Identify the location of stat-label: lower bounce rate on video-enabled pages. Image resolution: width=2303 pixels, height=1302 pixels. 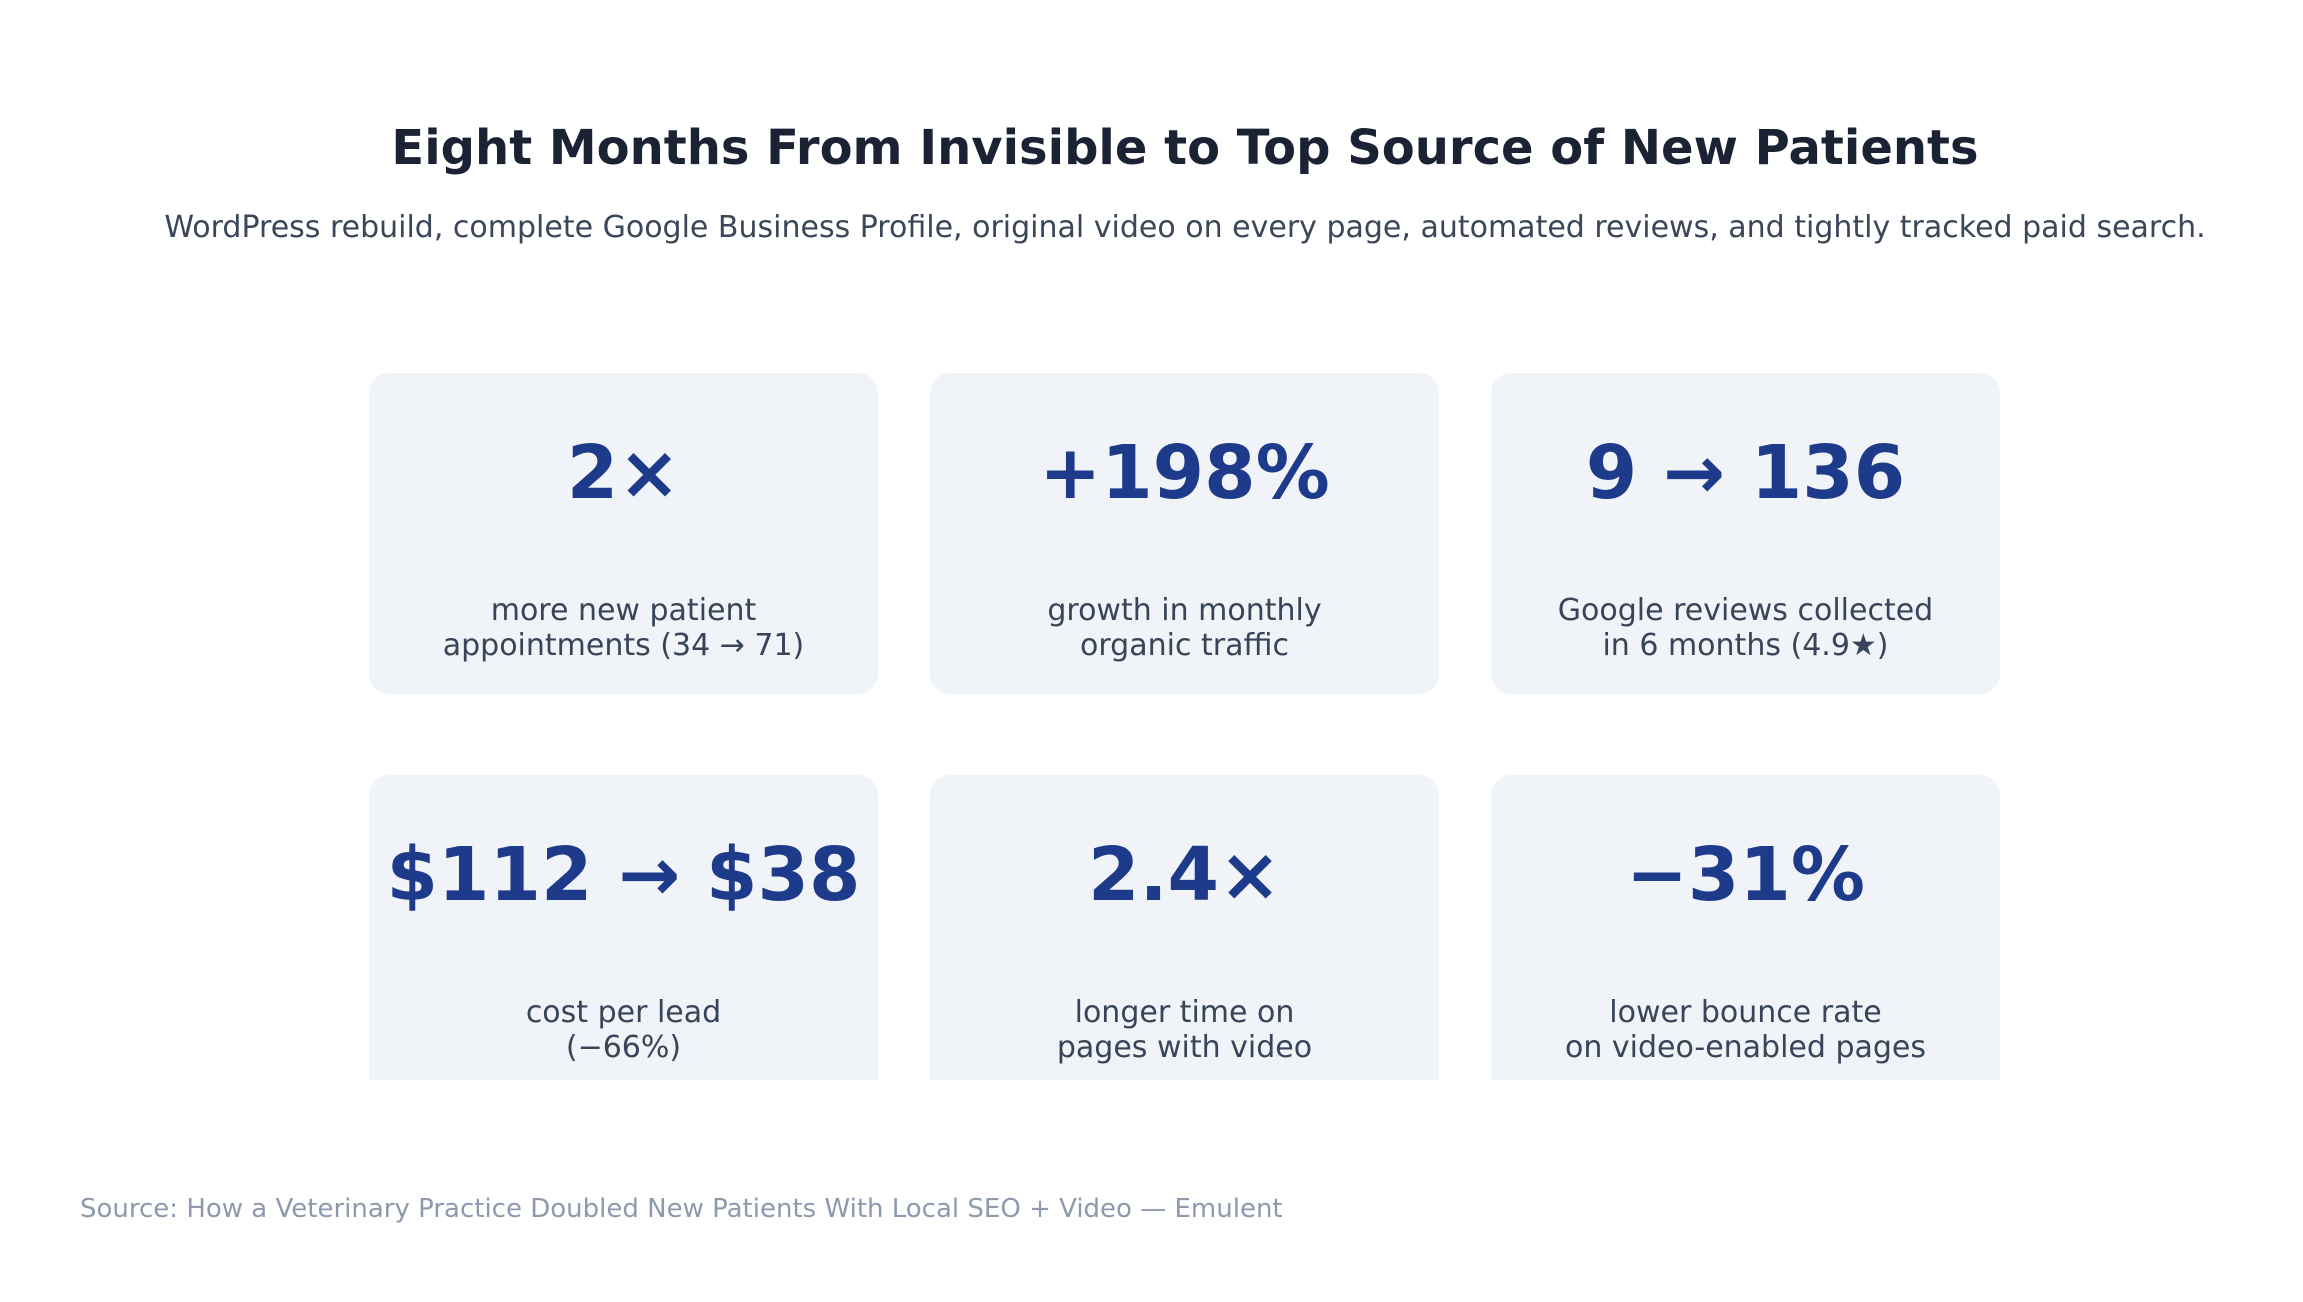
(1745, 1030).